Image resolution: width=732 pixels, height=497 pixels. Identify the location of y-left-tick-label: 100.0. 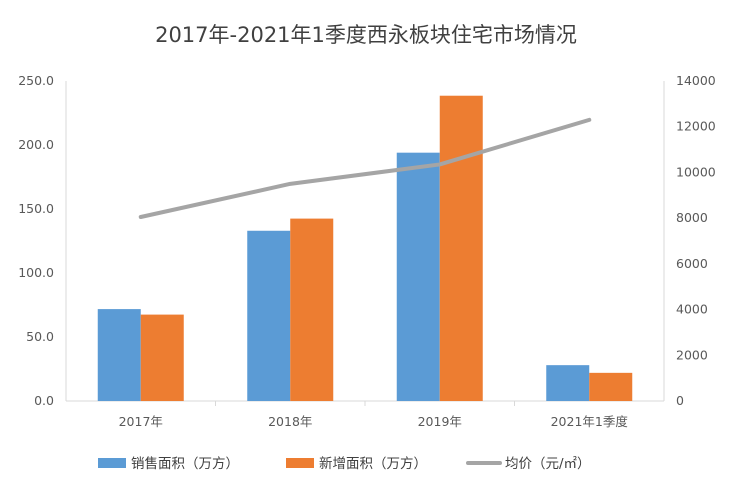
(36, 272).